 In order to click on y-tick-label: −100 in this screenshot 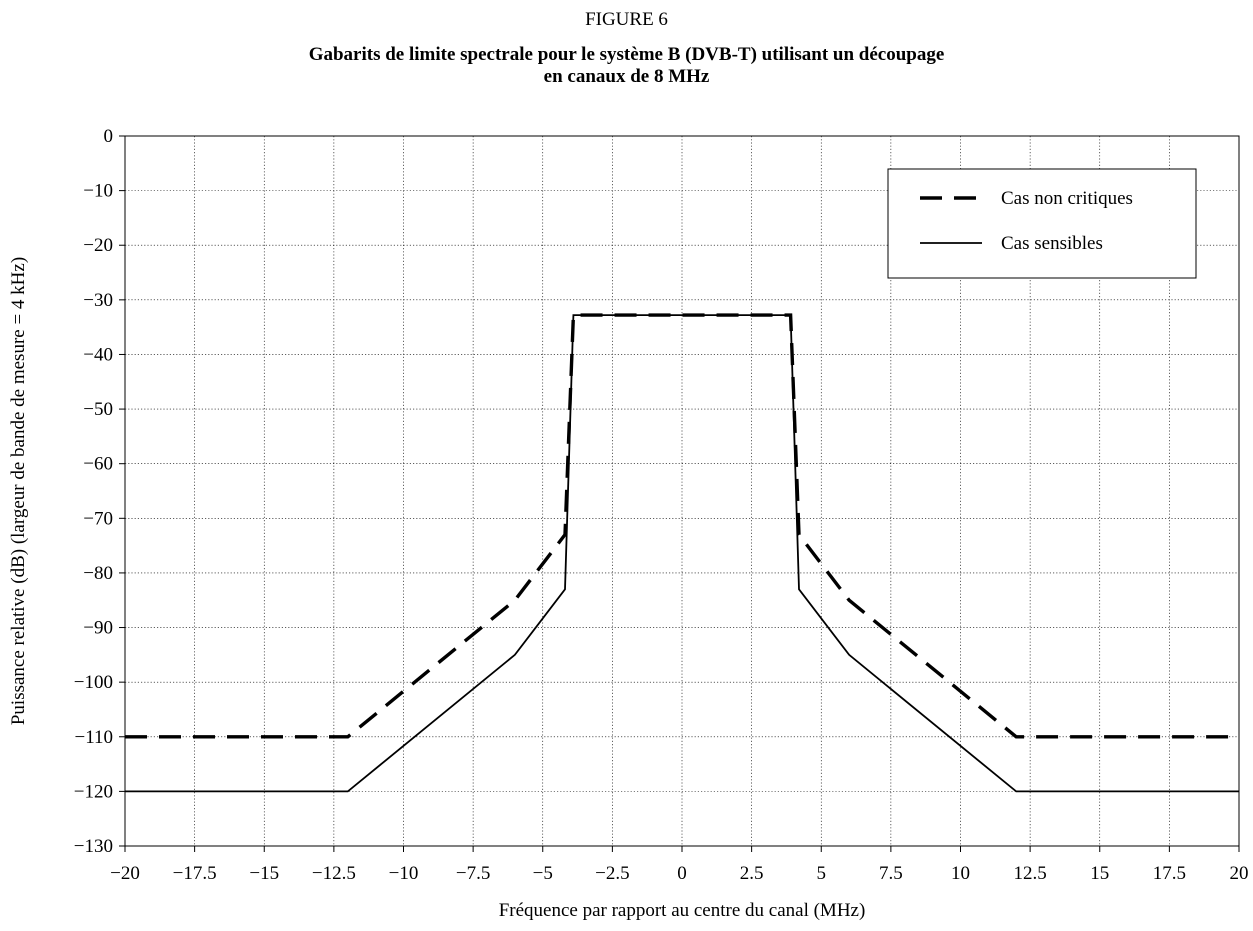, I will do `click(93, 682)`.